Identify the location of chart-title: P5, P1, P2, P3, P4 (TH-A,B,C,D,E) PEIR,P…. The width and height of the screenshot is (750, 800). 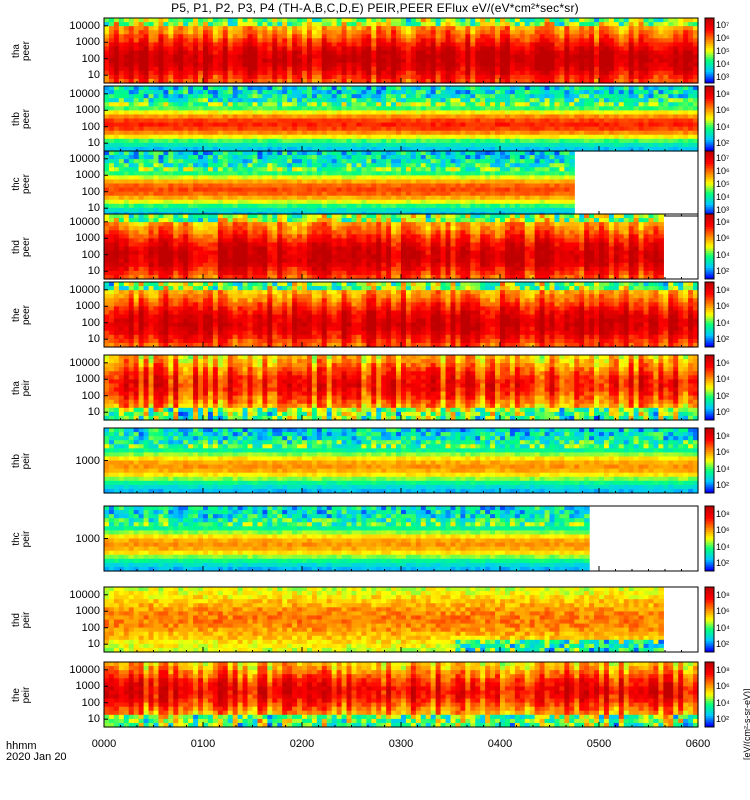
(375, 8).